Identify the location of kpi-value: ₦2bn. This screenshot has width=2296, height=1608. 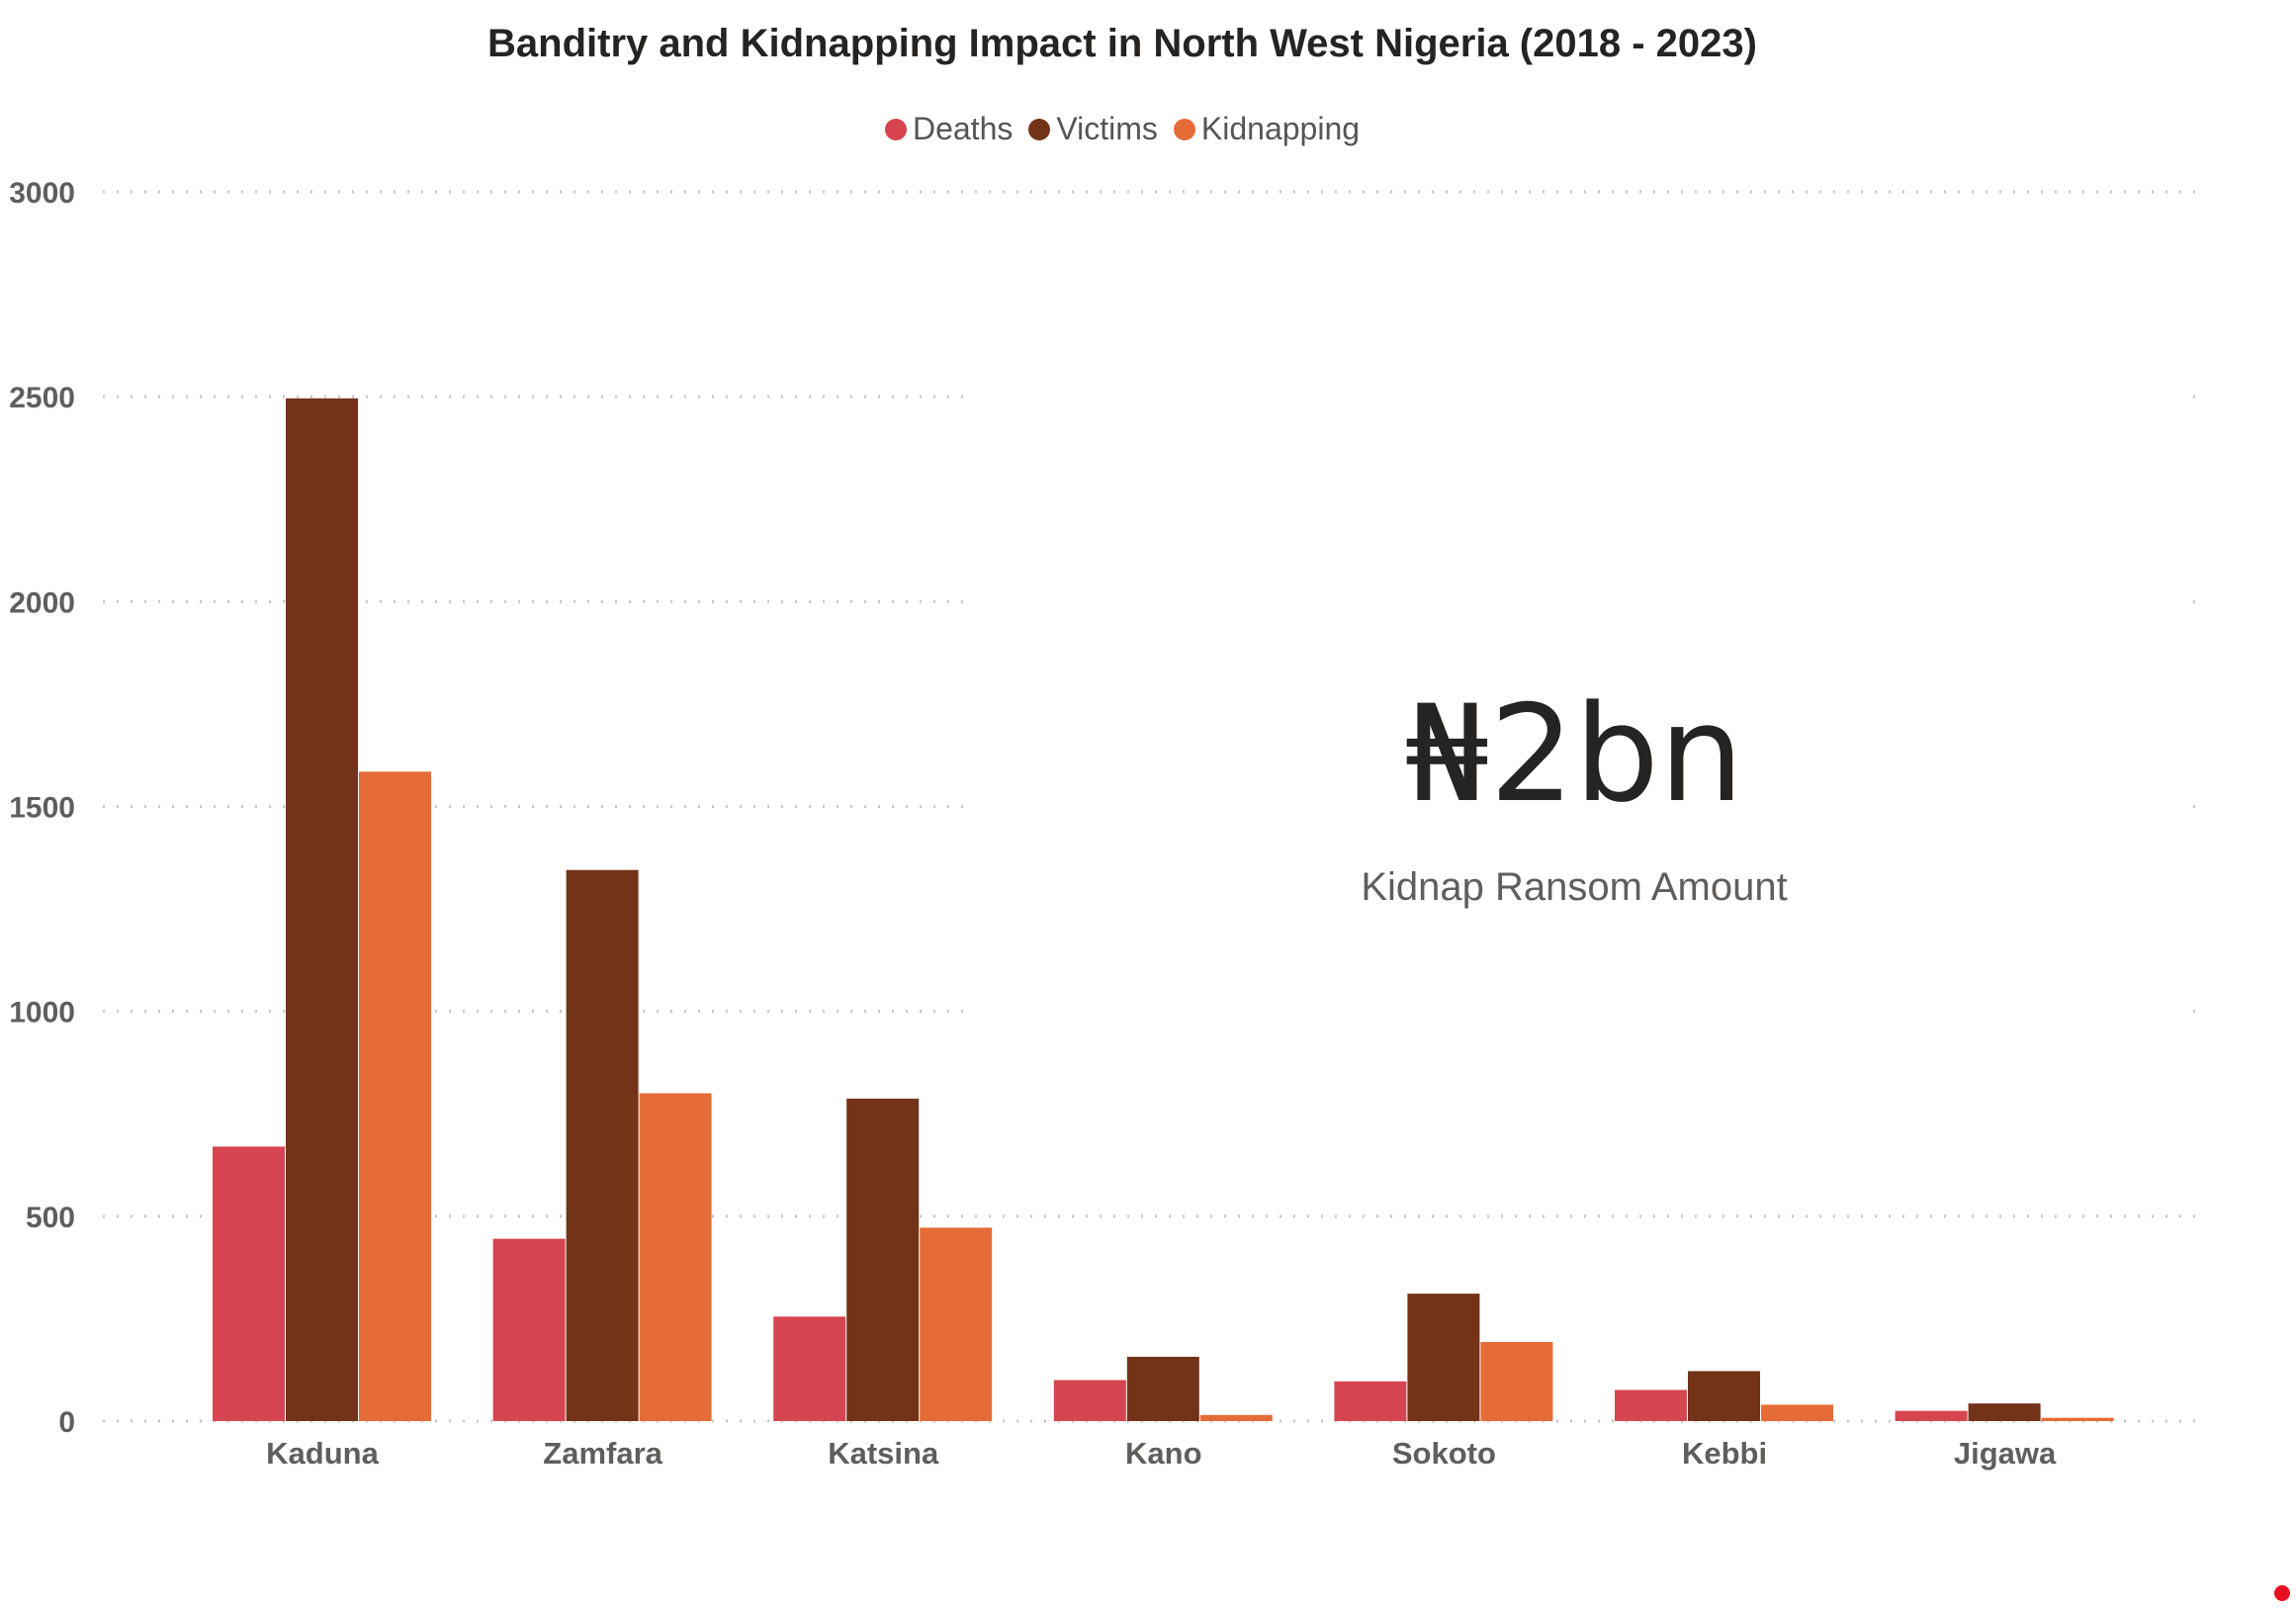
(1574, 754).